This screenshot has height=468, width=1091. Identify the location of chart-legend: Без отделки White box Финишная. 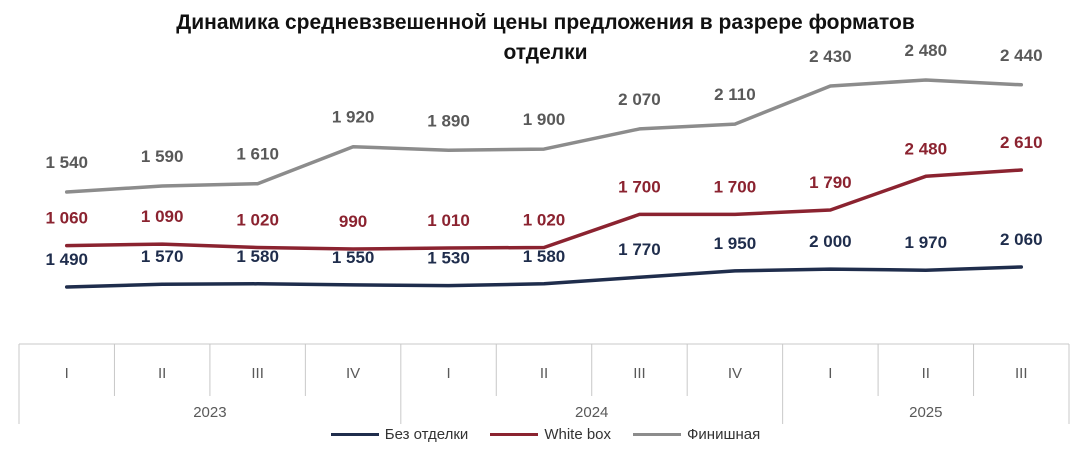
(545, 434).